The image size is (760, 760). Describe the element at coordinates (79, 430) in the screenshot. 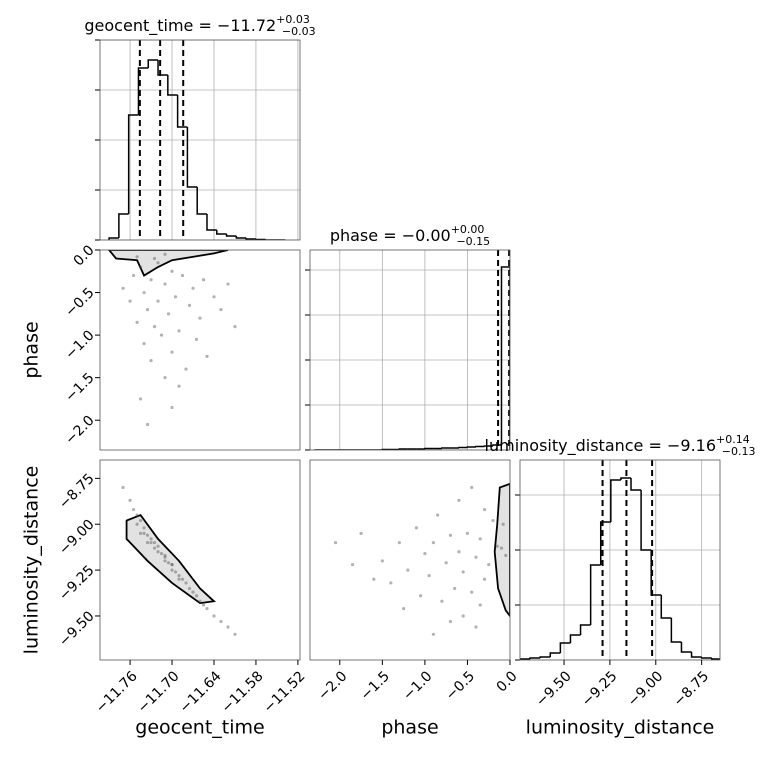

I see `y-tick-label: −2.0` at that location.